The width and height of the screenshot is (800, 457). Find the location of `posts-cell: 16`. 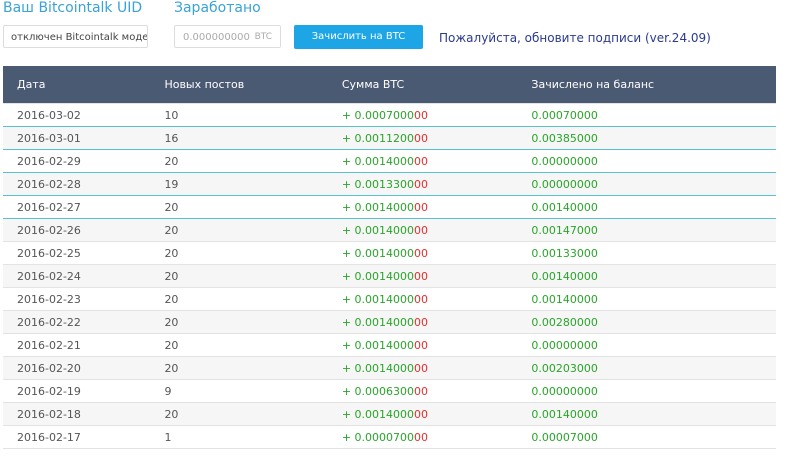

posts-cell: 16 is located at coordinates (238, 138).